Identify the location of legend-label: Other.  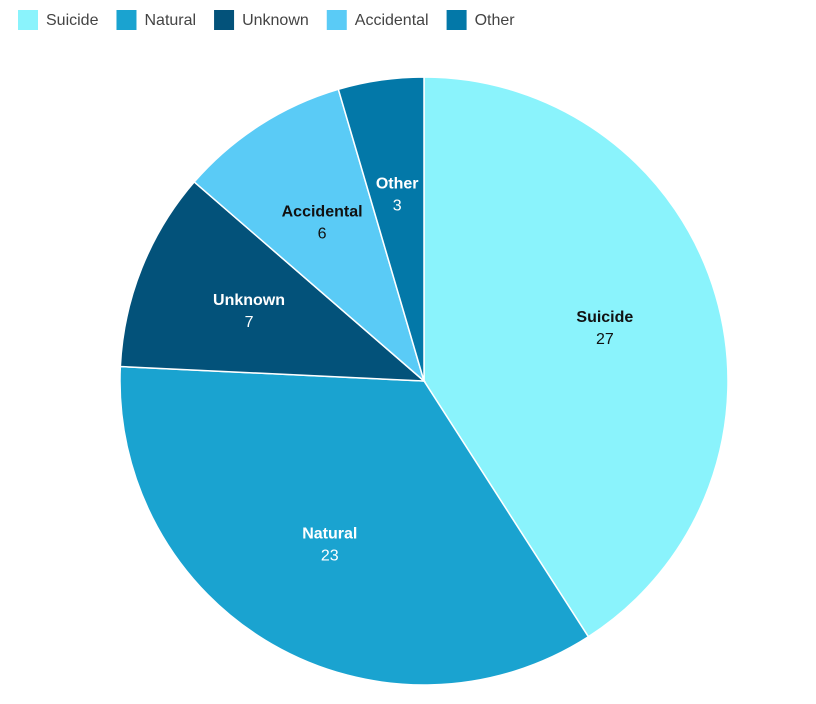
(495, 20).